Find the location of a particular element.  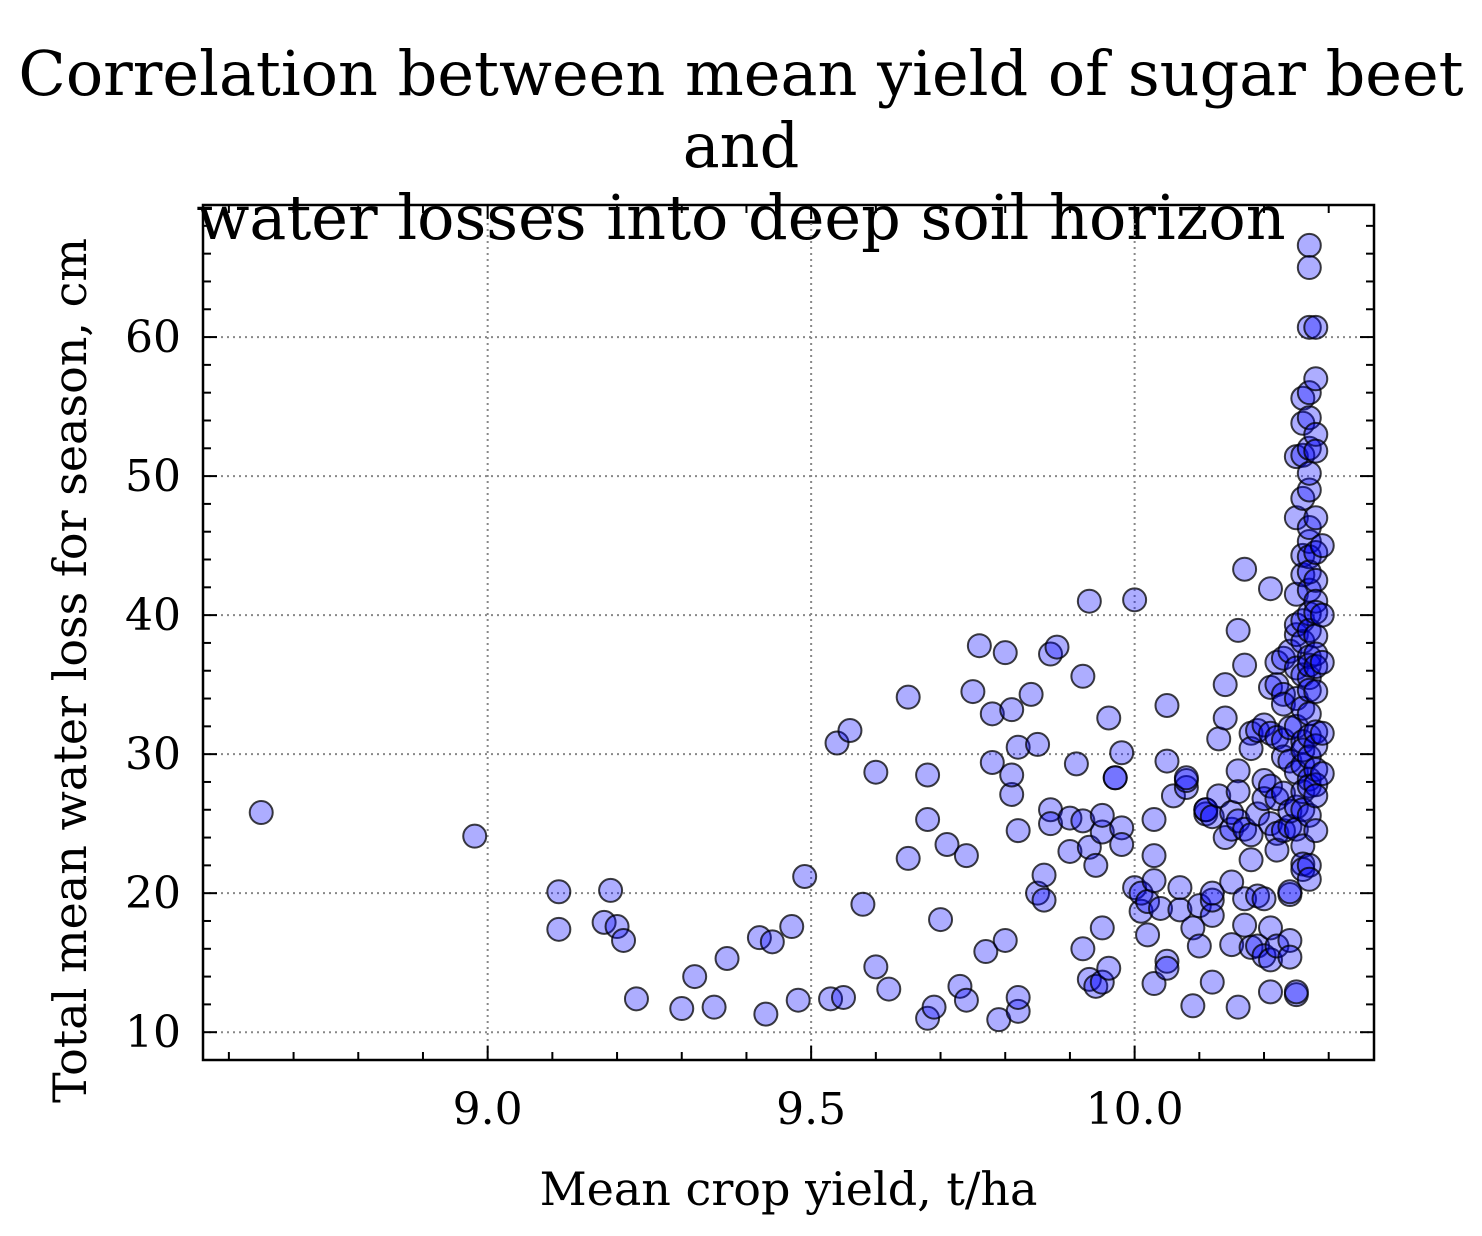

y-tick-label: 50 is located at coordinates (153, 476).